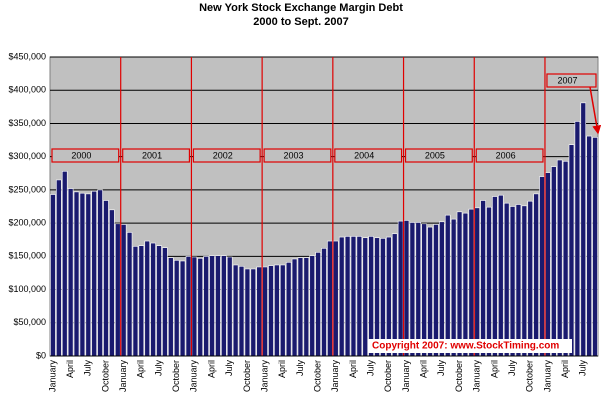  What do you see at coordinates (27, 56) in the screenshot?
I see `y-tick-label: $450,000` at bounding box center [27, 56].